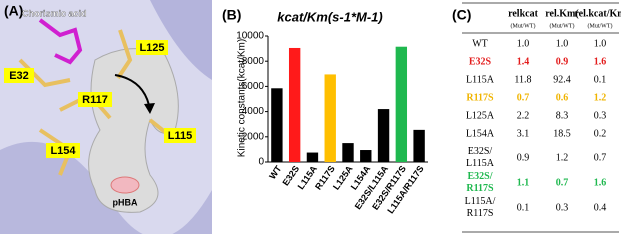 This screenshot has height=240, width=621. I want to click on table-cell: 11.8, so click(522, 79).